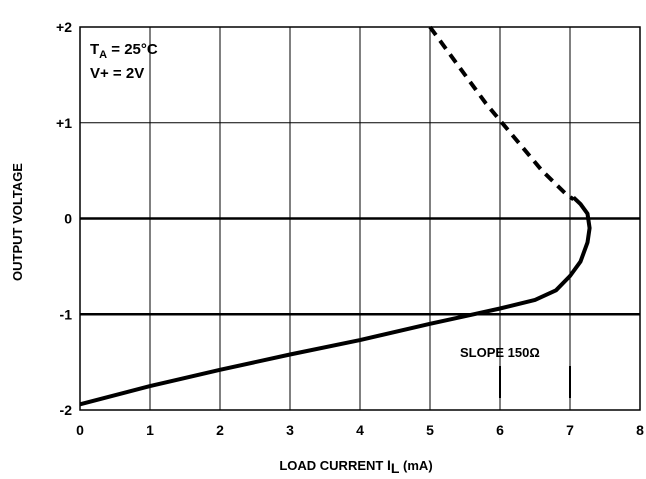 The width and height of the screenshot is (646, 479). I want to click on y-axis-label: OUTPUT VOLTAGE, so click(17, 222).